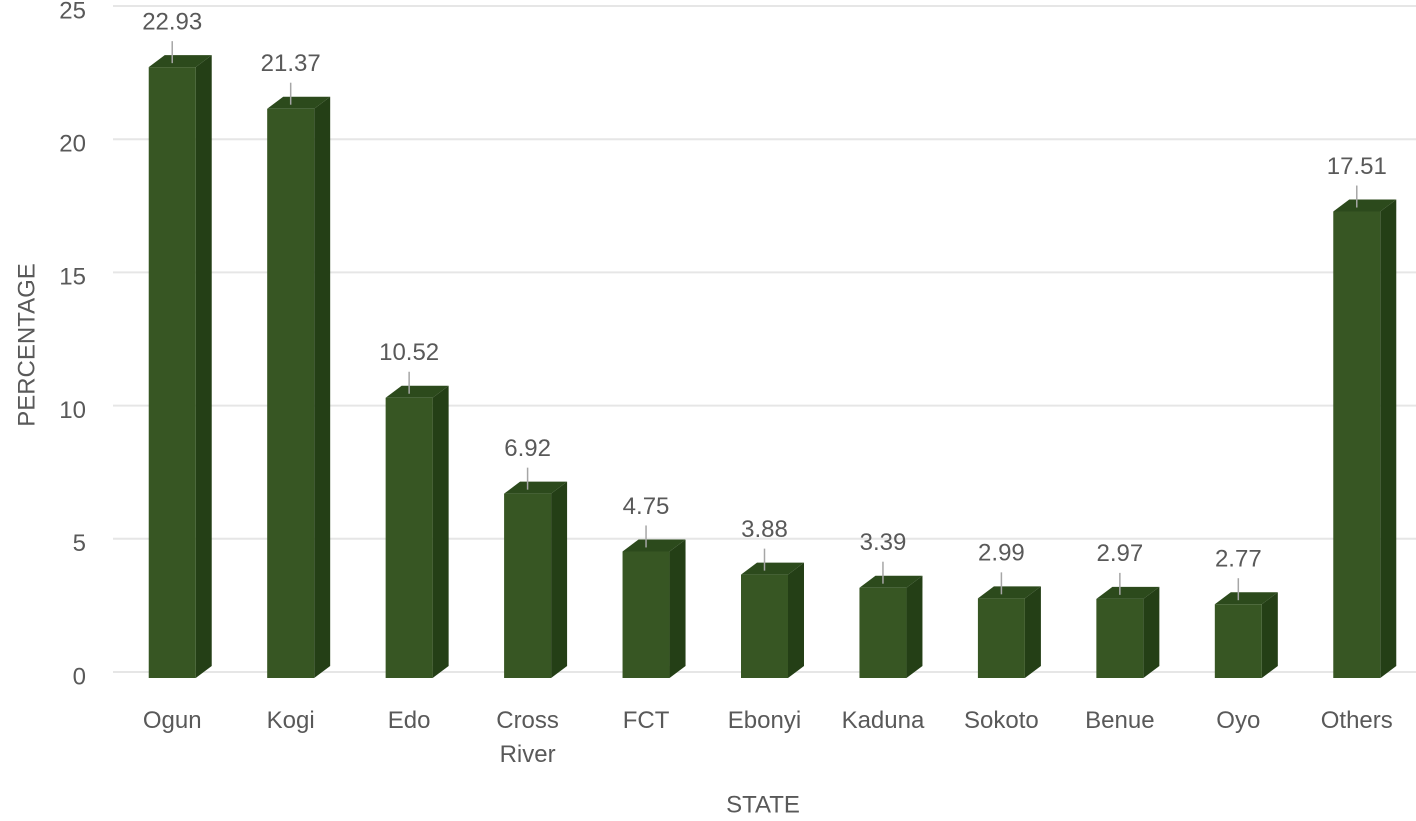 The width and height of the screenshot is (1416, 821). What do you see at coordinates (72, 144) in the screenshot?
I see `y-tick-label: 20` at bounding box center [72, 144].